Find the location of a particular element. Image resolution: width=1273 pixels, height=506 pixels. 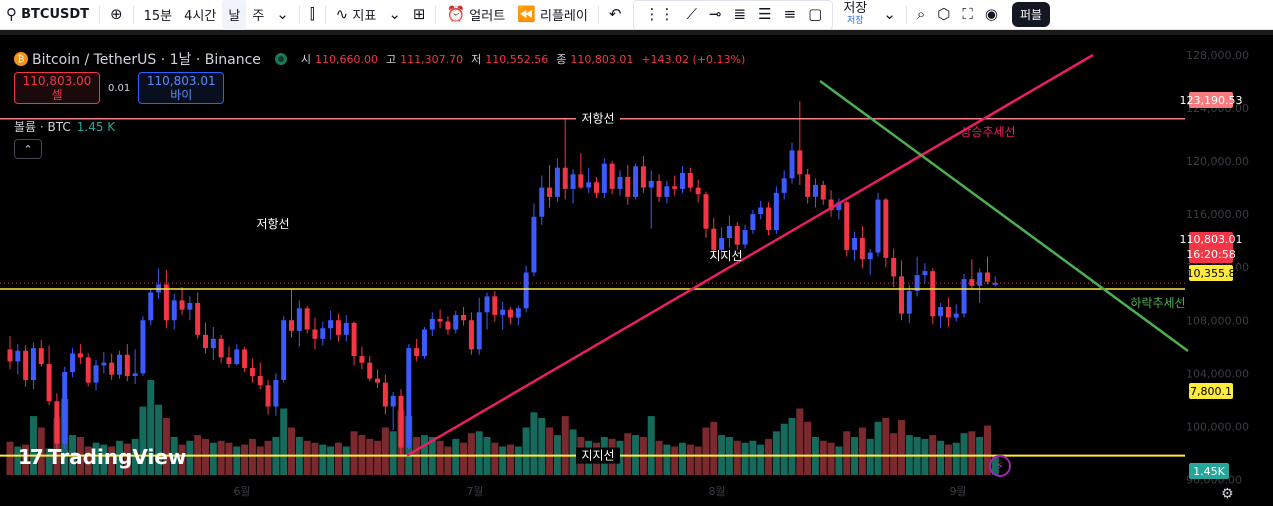

snapshot-button: ◉ is located at coordinates (991, 15).